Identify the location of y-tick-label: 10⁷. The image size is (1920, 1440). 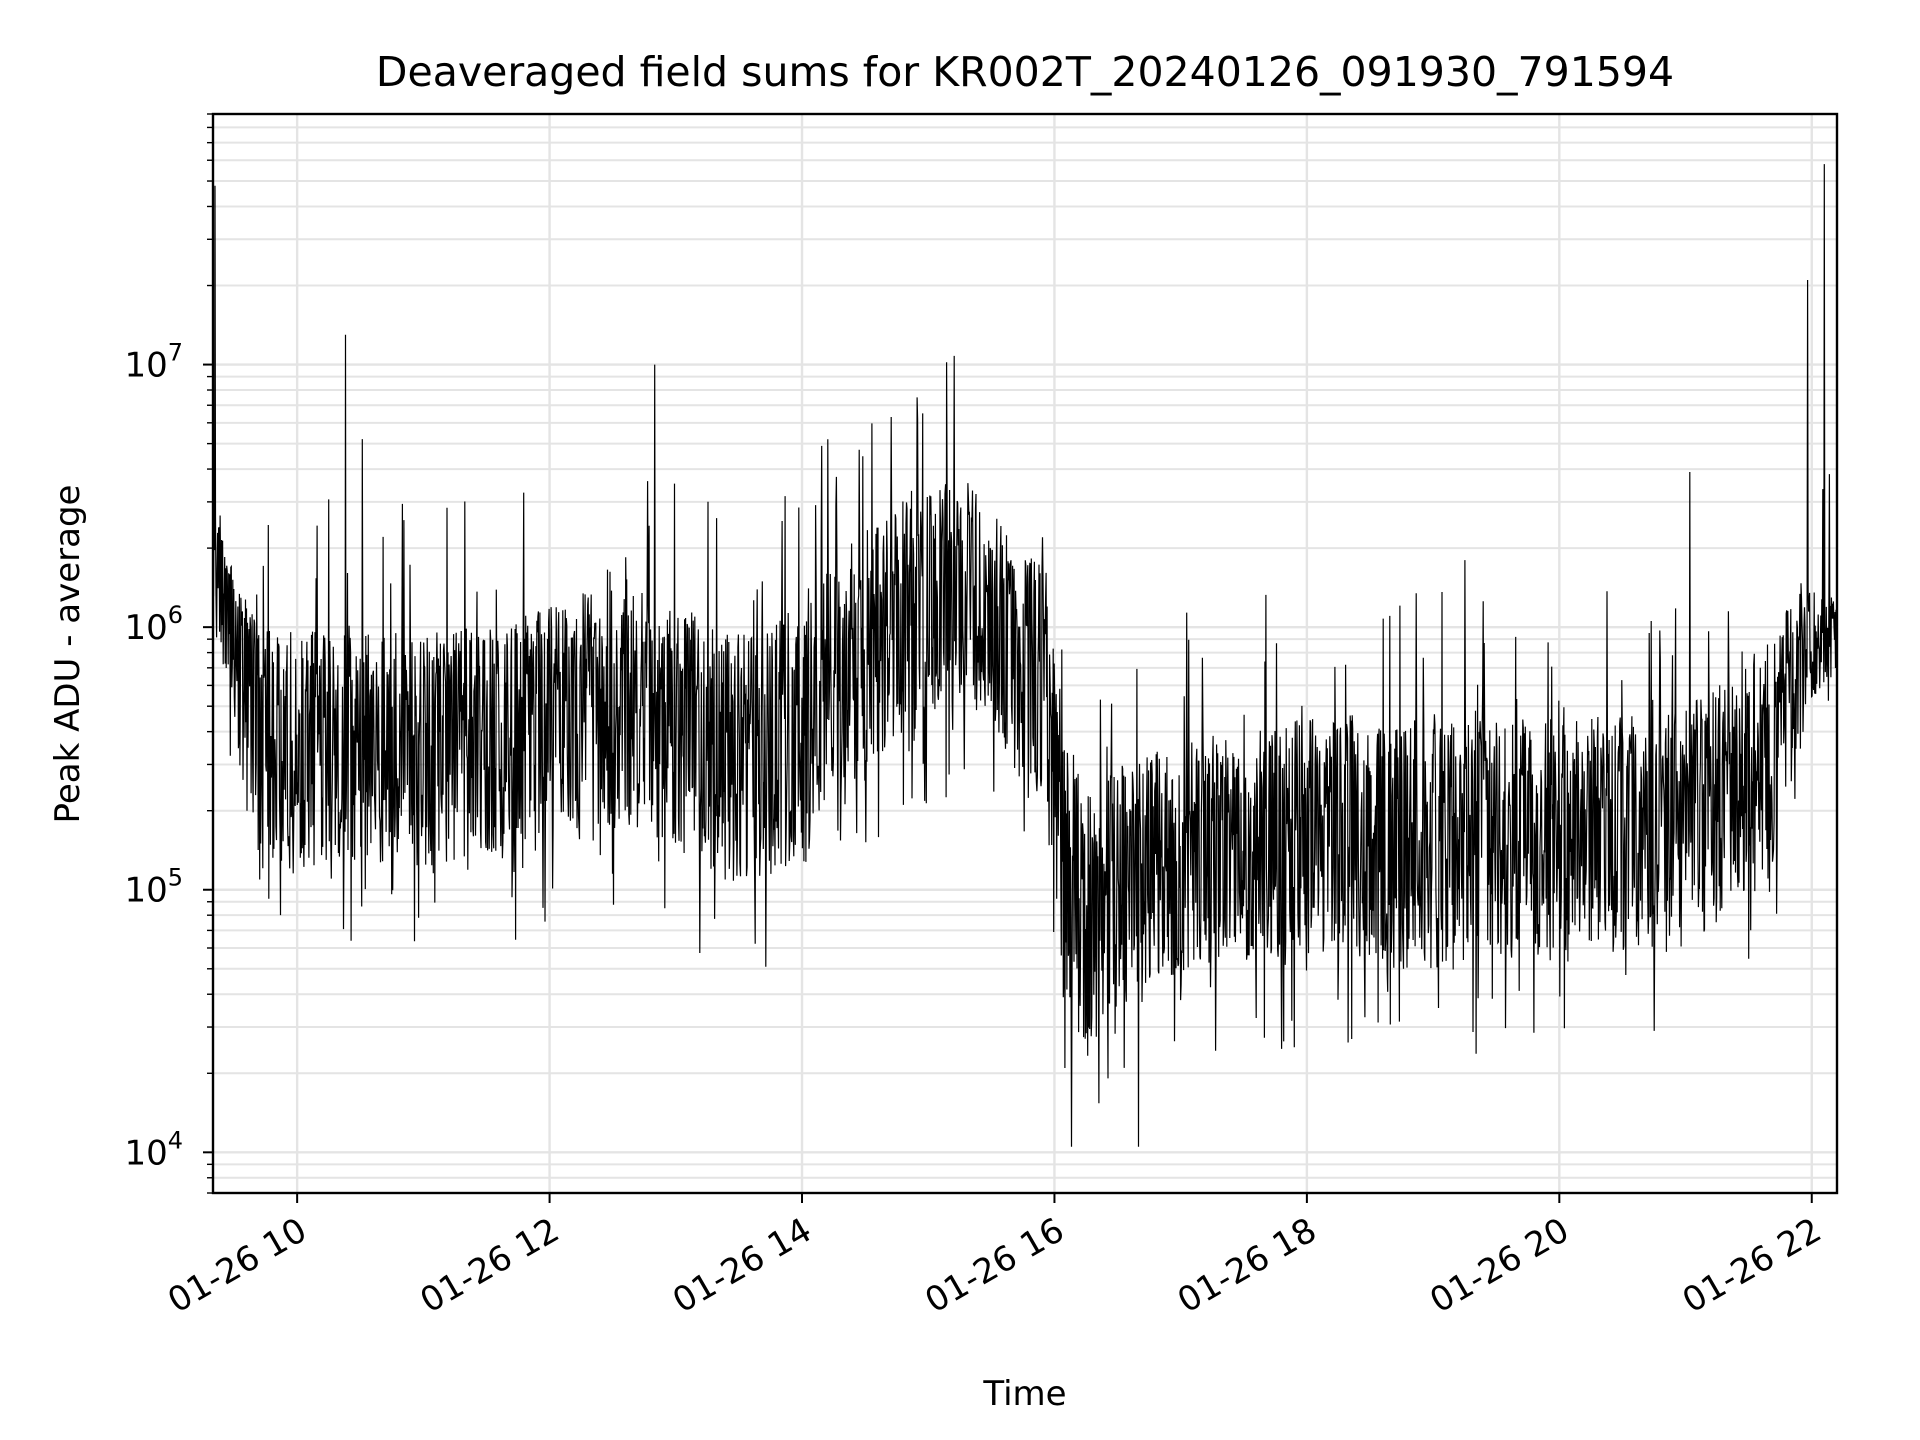
(153, 362).